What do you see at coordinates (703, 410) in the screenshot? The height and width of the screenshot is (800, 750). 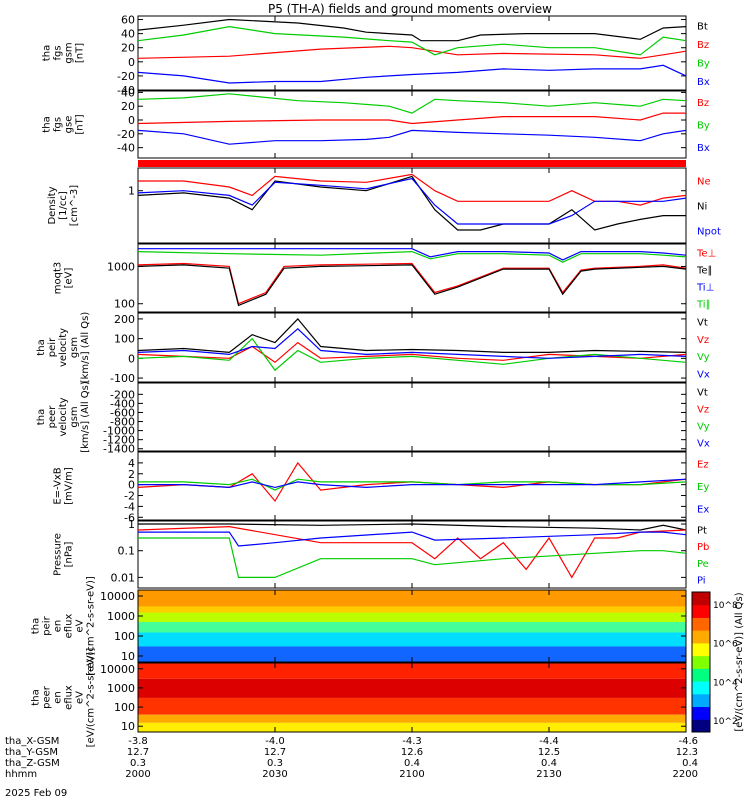 I see `legend-Vz: Vz` at bounding box center [703, 410].